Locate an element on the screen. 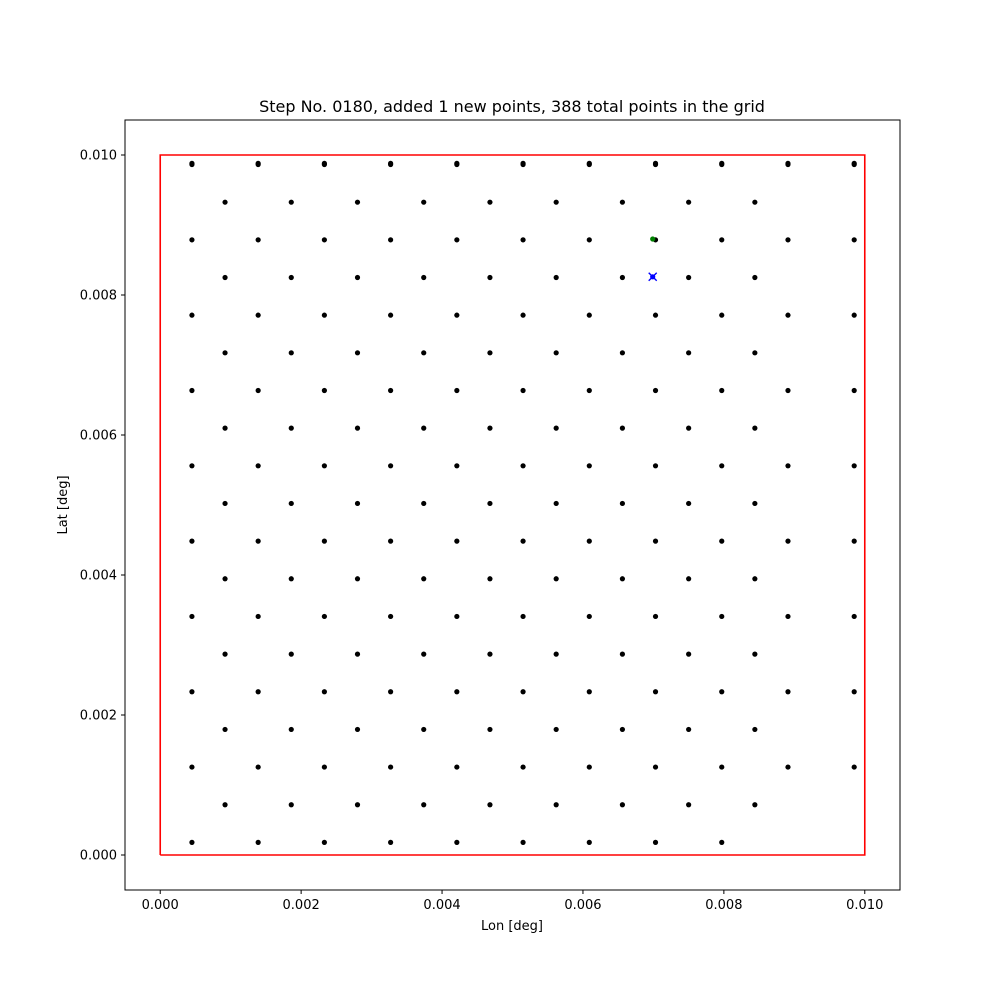 This screenshot has width=1000, height=1000. y-tick-label: 0.006 is located at coordinates (98, 436).